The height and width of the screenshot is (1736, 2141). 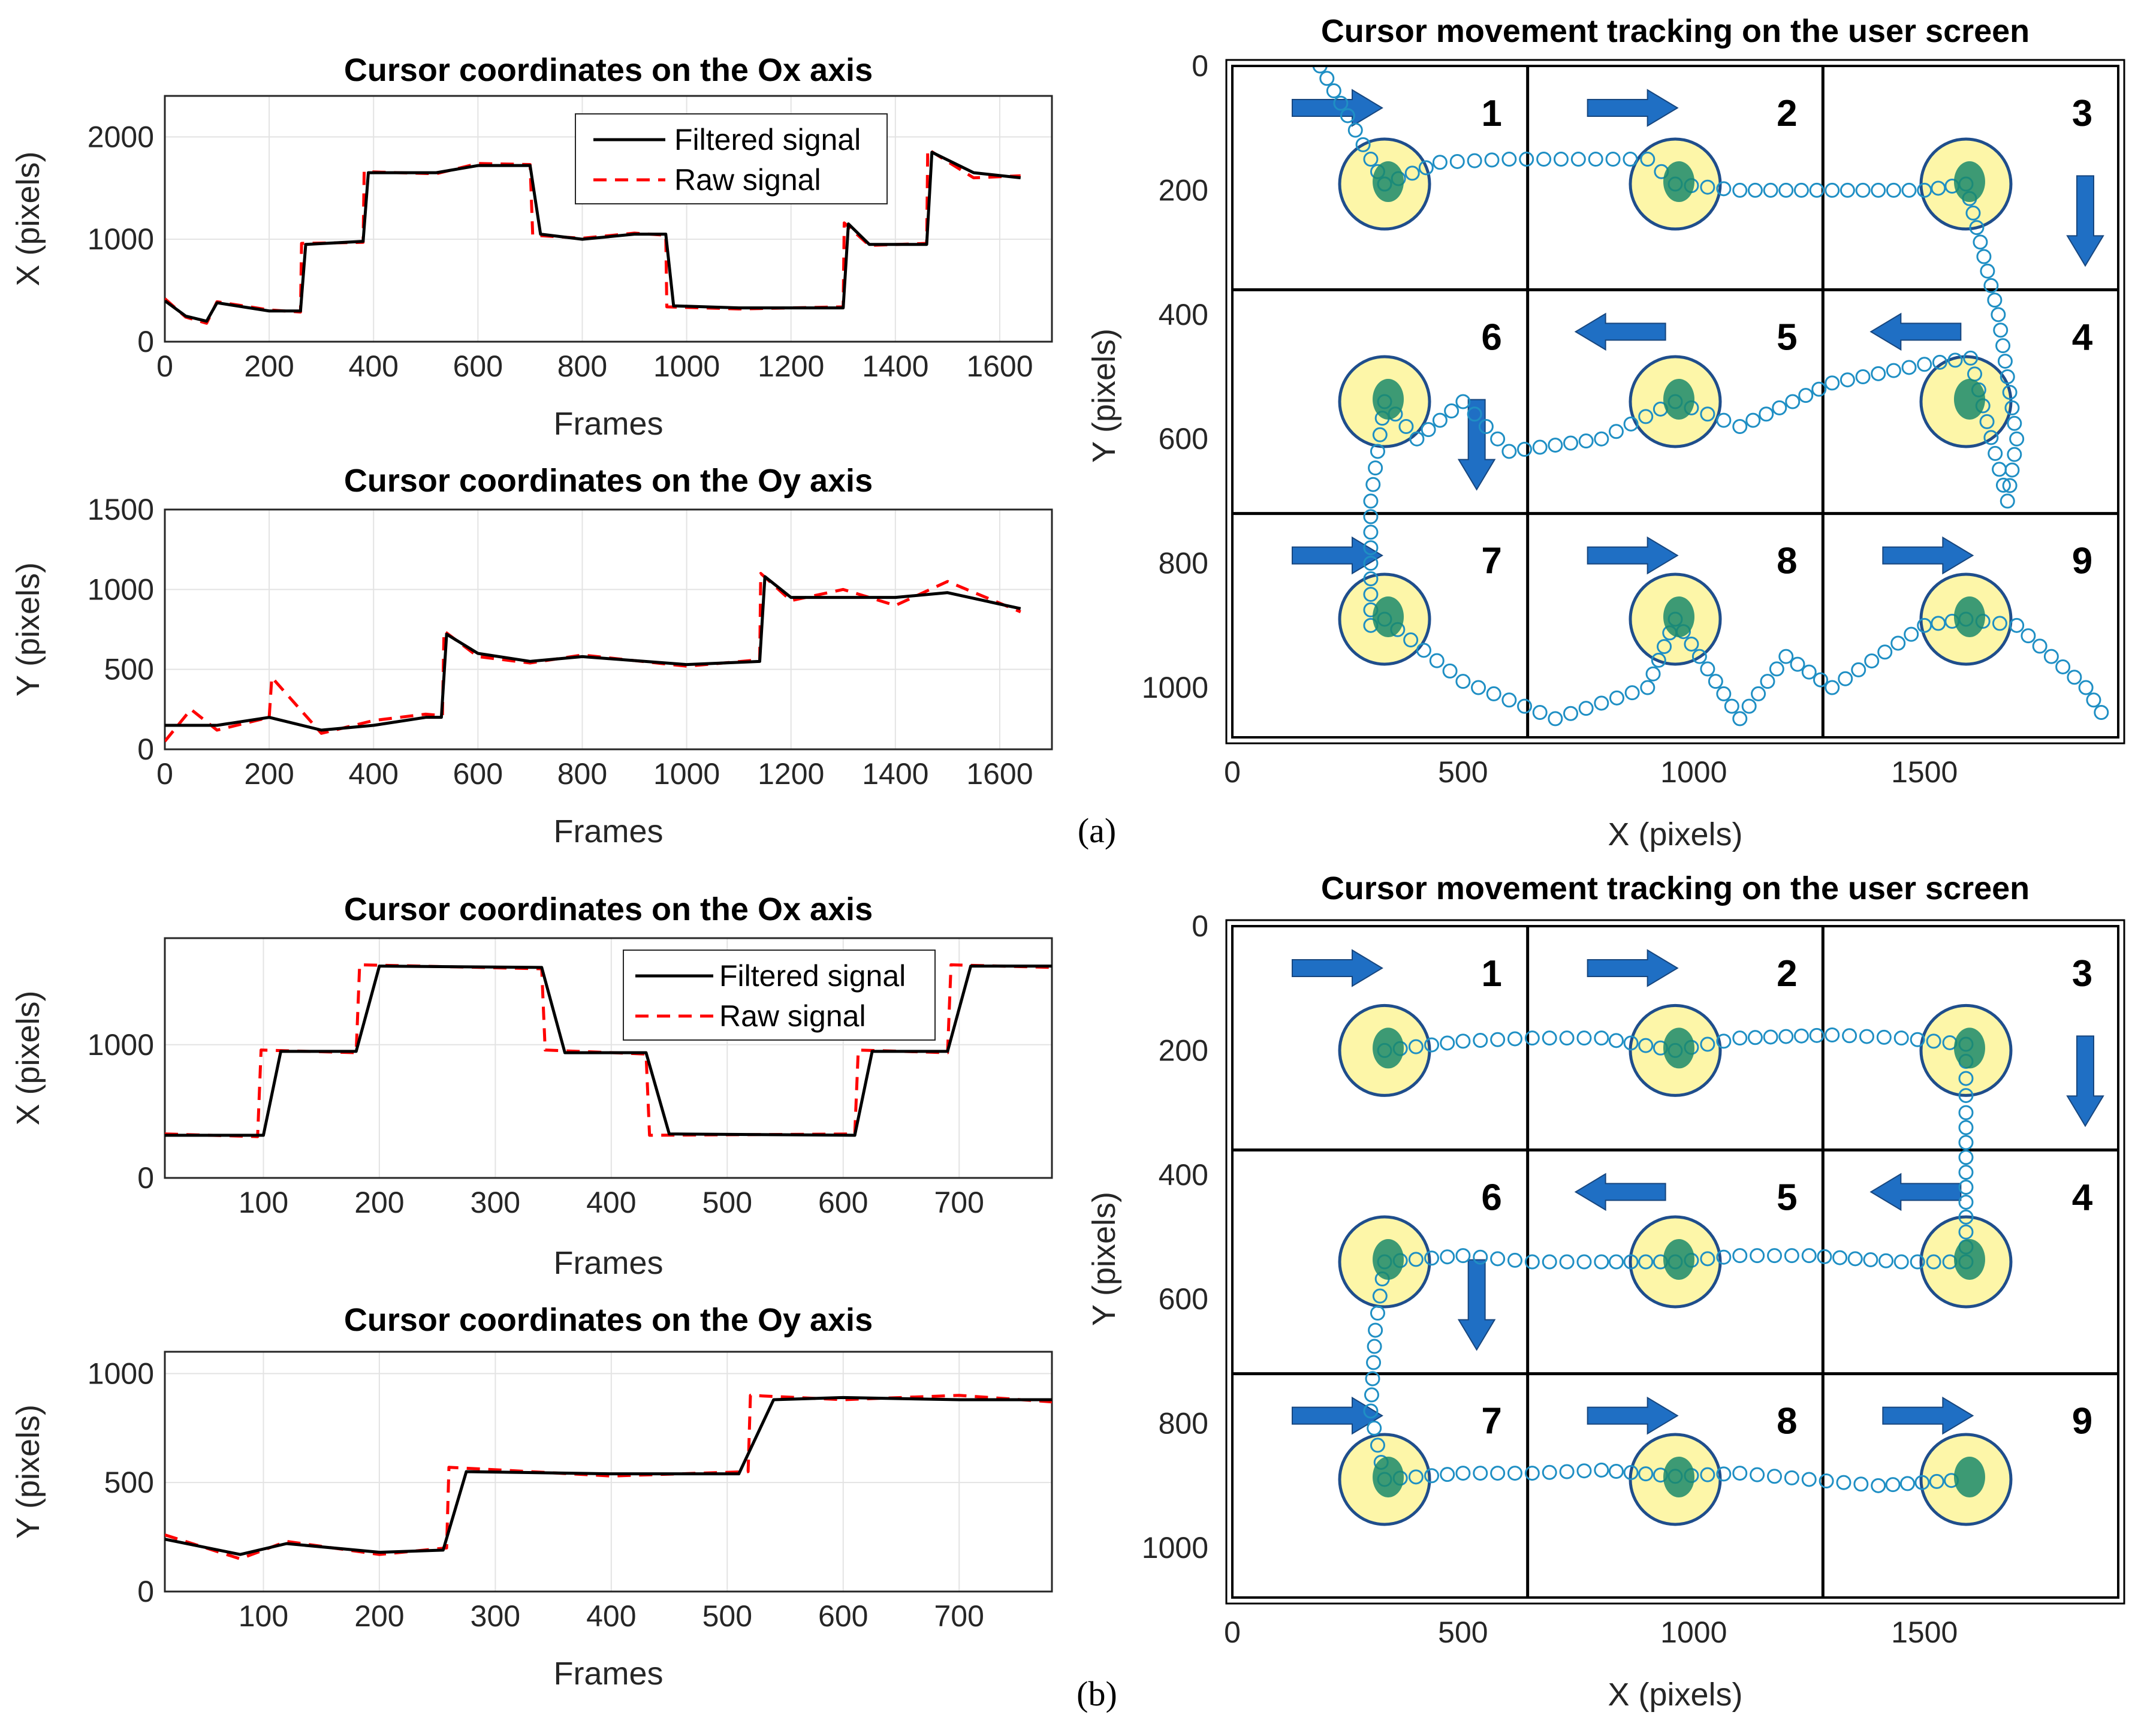 What do you see at coordinates (121, 239) in the screenshot?
I see `y-tick-label: 1000` at bounding box center [121, 239].